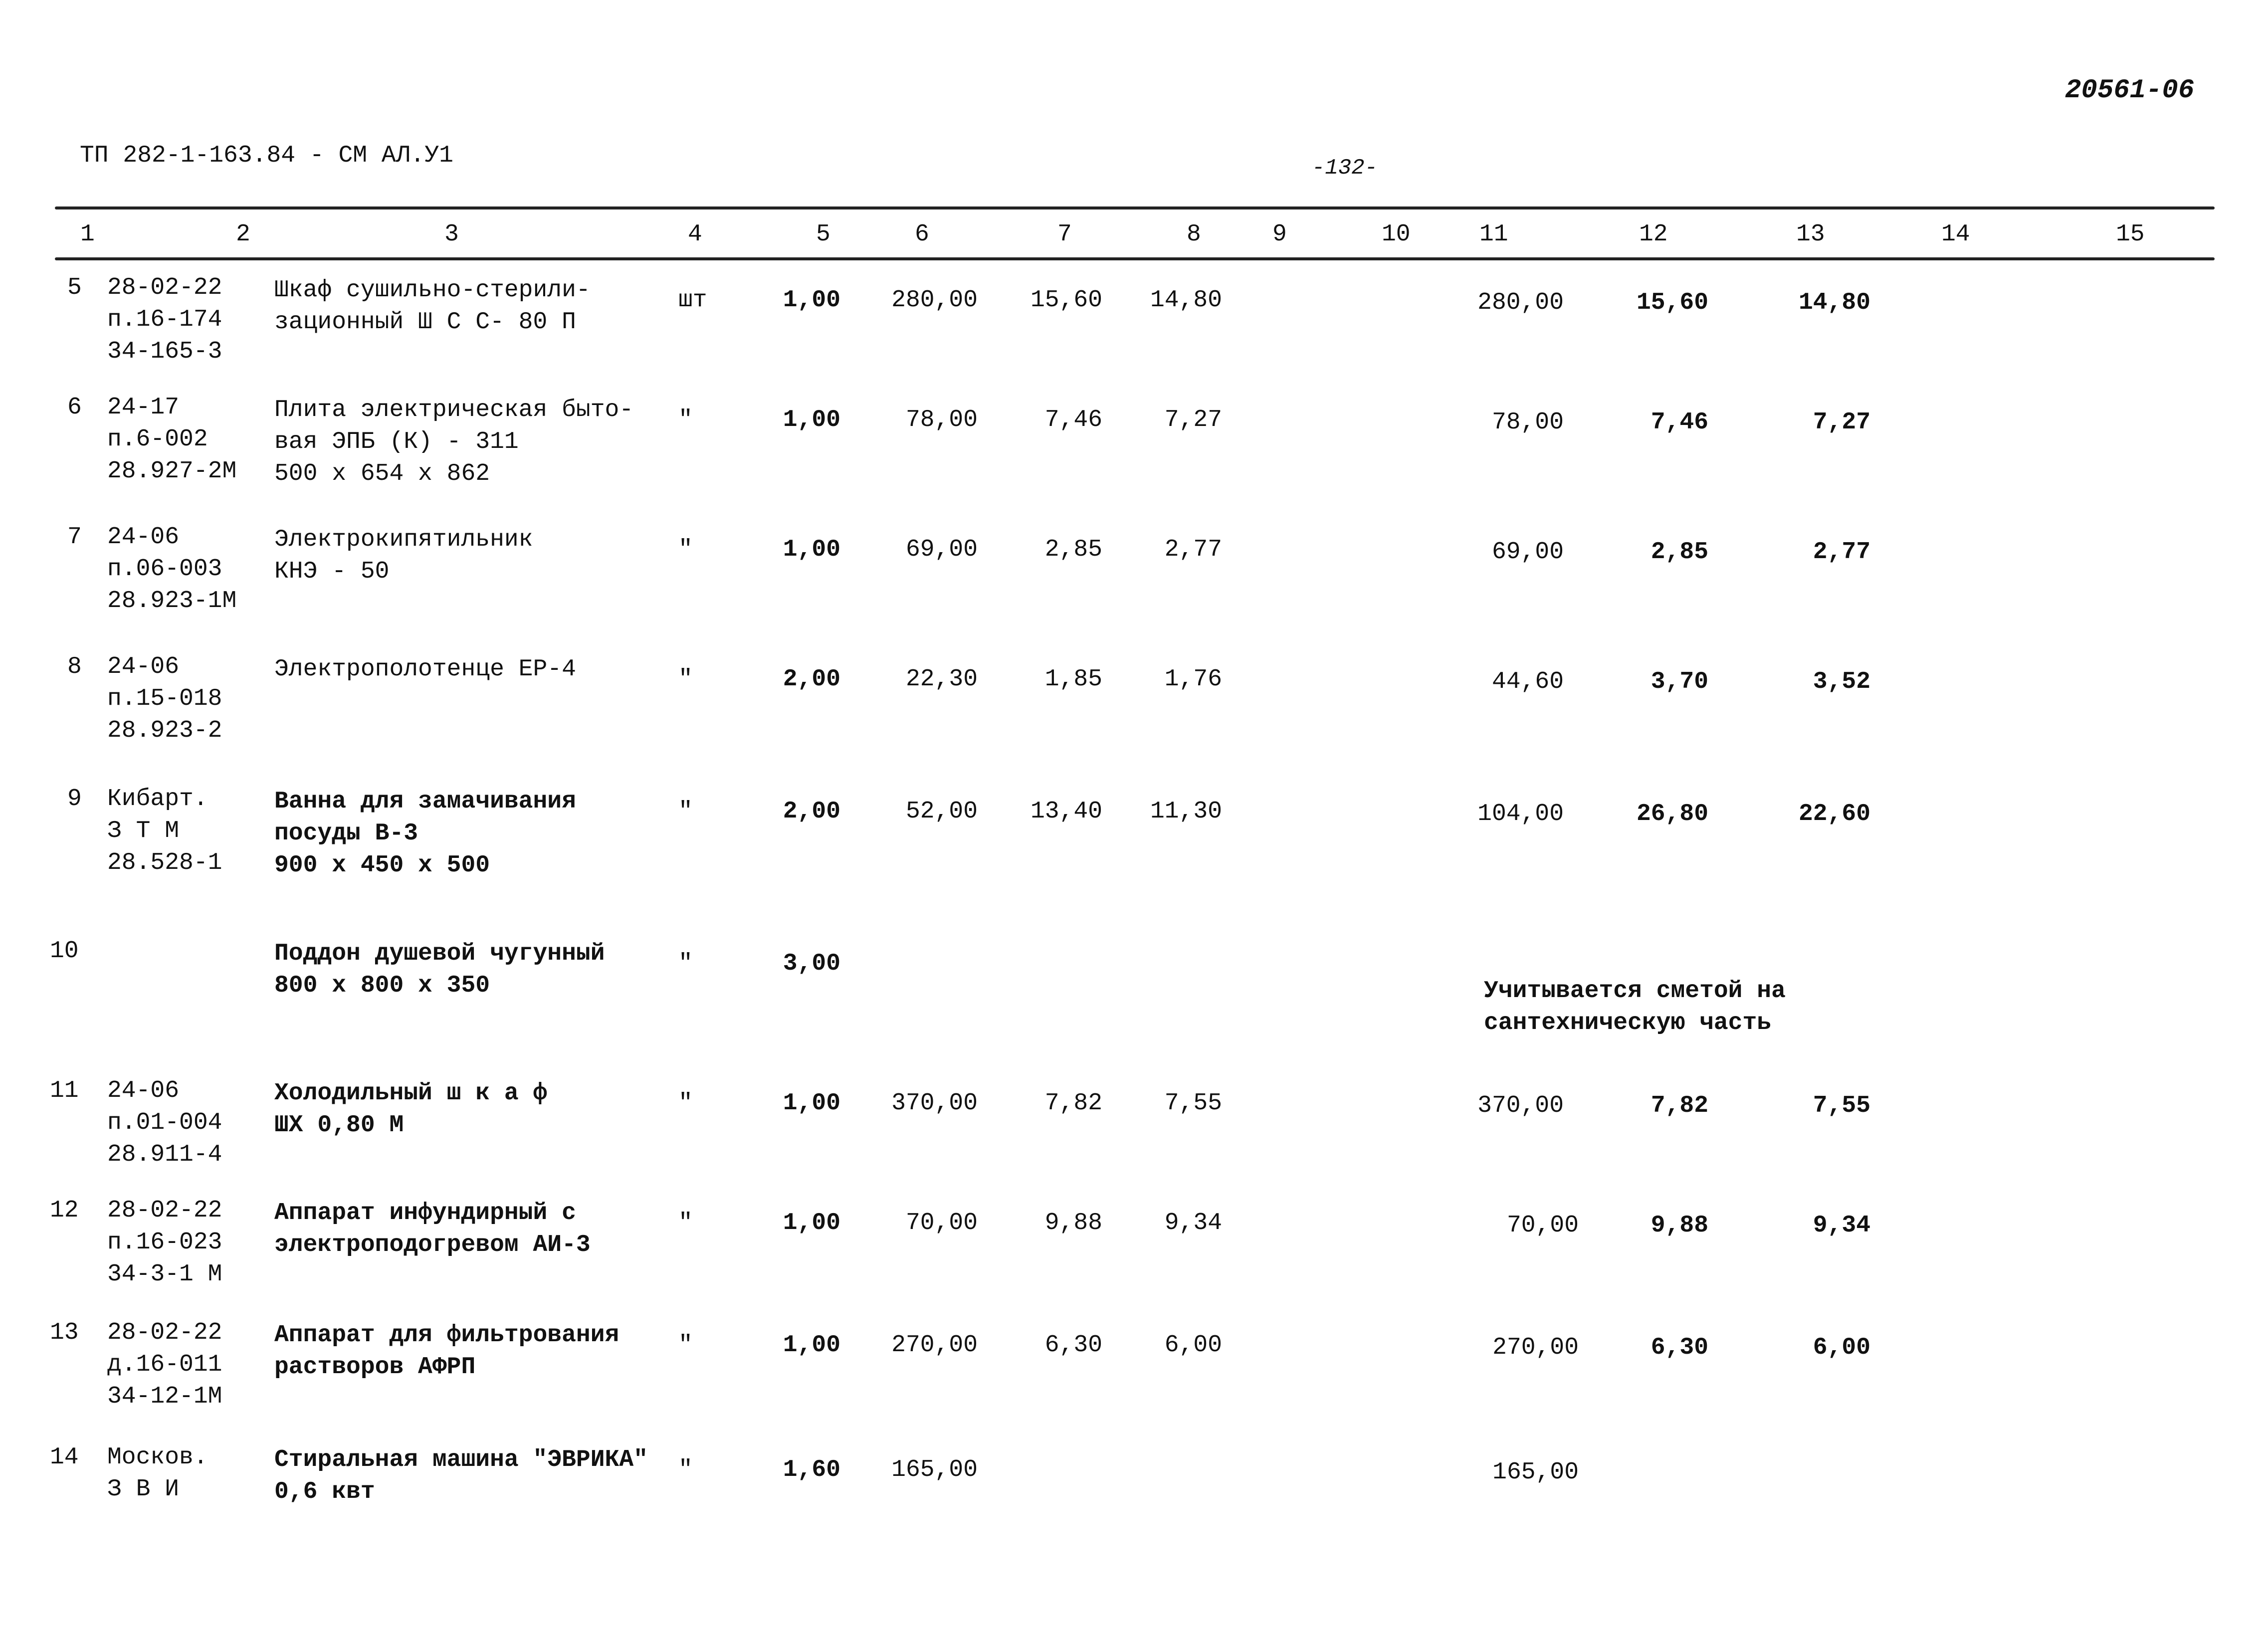 The width and height of the screenshot is (2268, 1638). What do you see at coordinates (1279, 234) in the screenshot?
I see `column-header-9: 9` at bounding box center [1279, 234].